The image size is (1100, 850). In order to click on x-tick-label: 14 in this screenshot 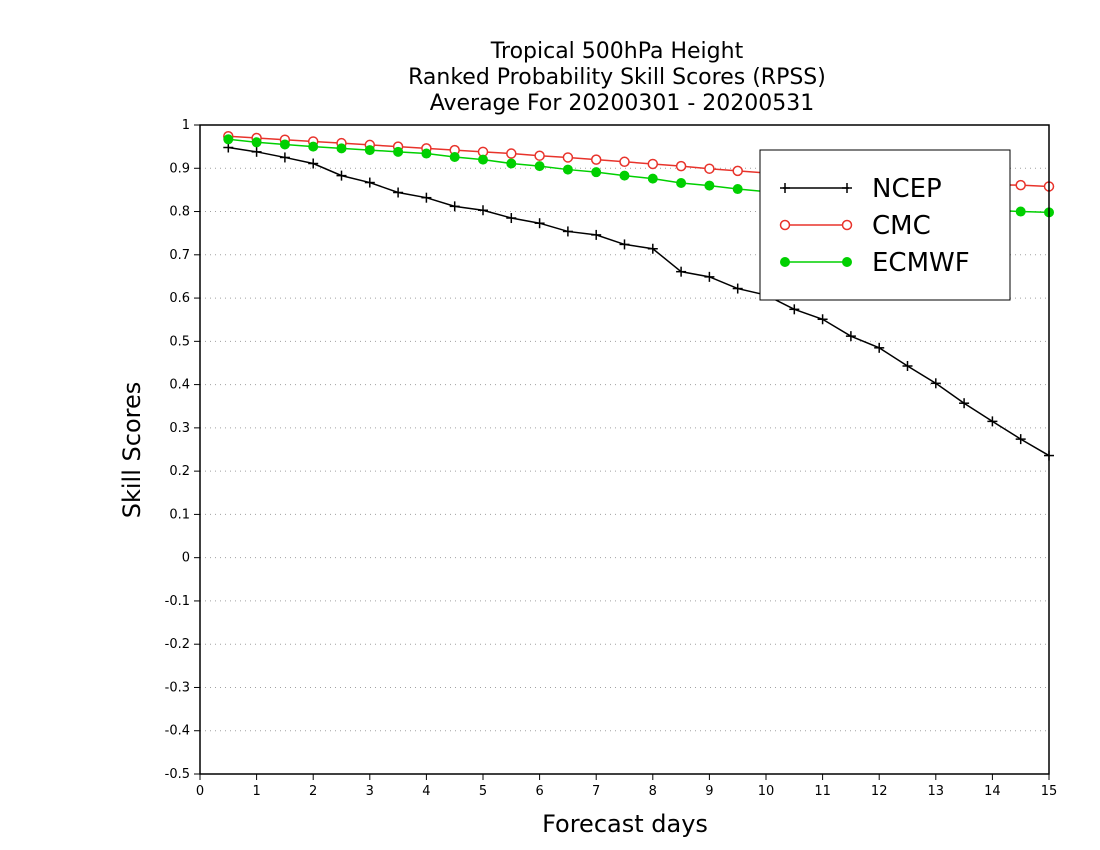, I will do `click(992, 791)`.